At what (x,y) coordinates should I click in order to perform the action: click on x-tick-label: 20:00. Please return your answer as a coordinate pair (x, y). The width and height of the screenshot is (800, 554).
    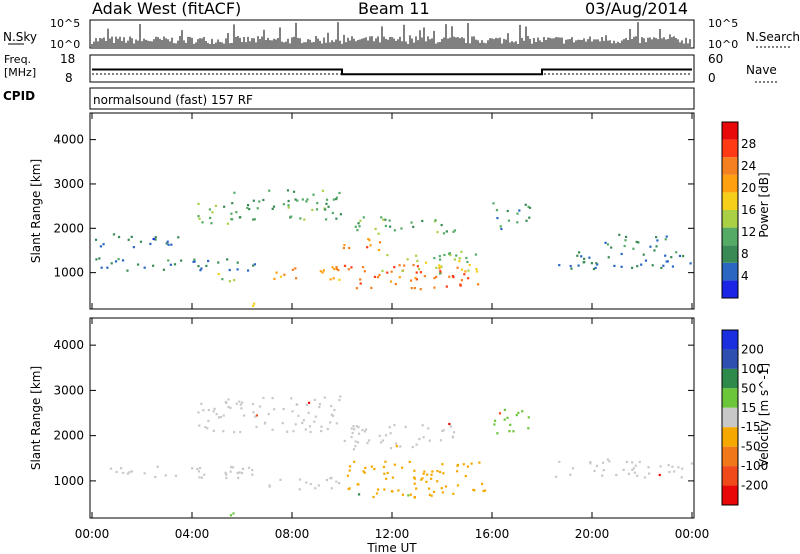
    Looking at the image, I should click on (592, 534).